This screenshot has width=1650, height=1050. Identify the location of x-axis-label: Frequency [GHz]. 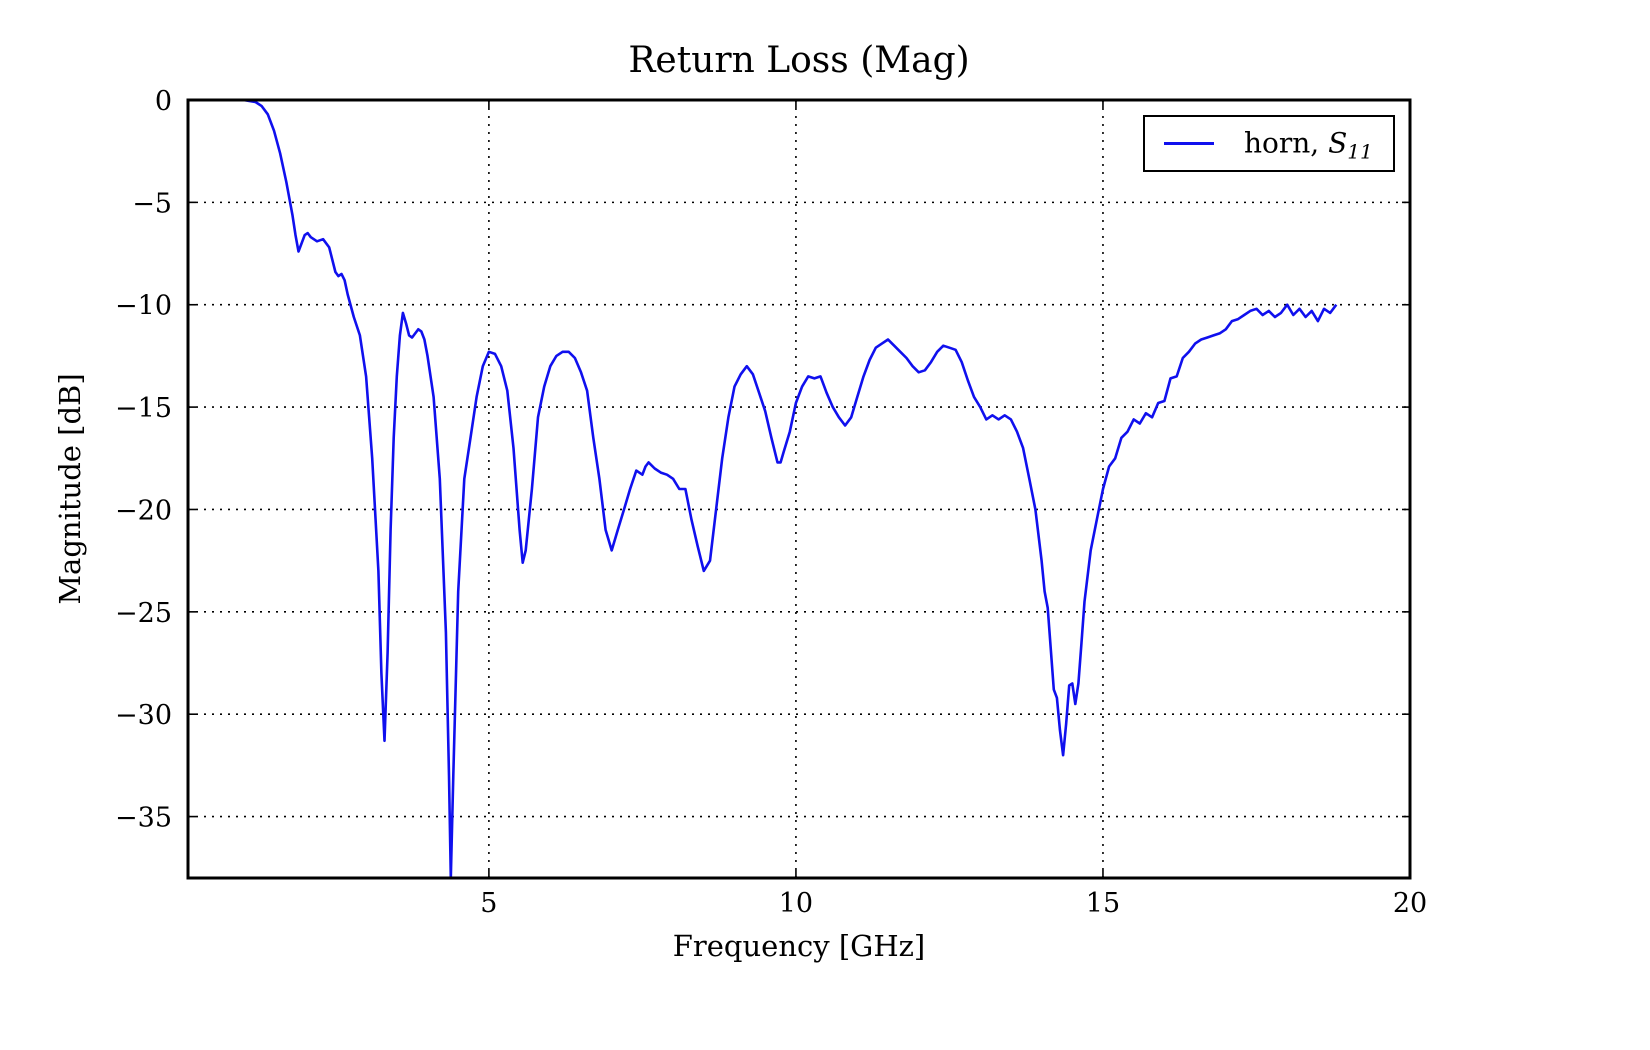
(799, 946).